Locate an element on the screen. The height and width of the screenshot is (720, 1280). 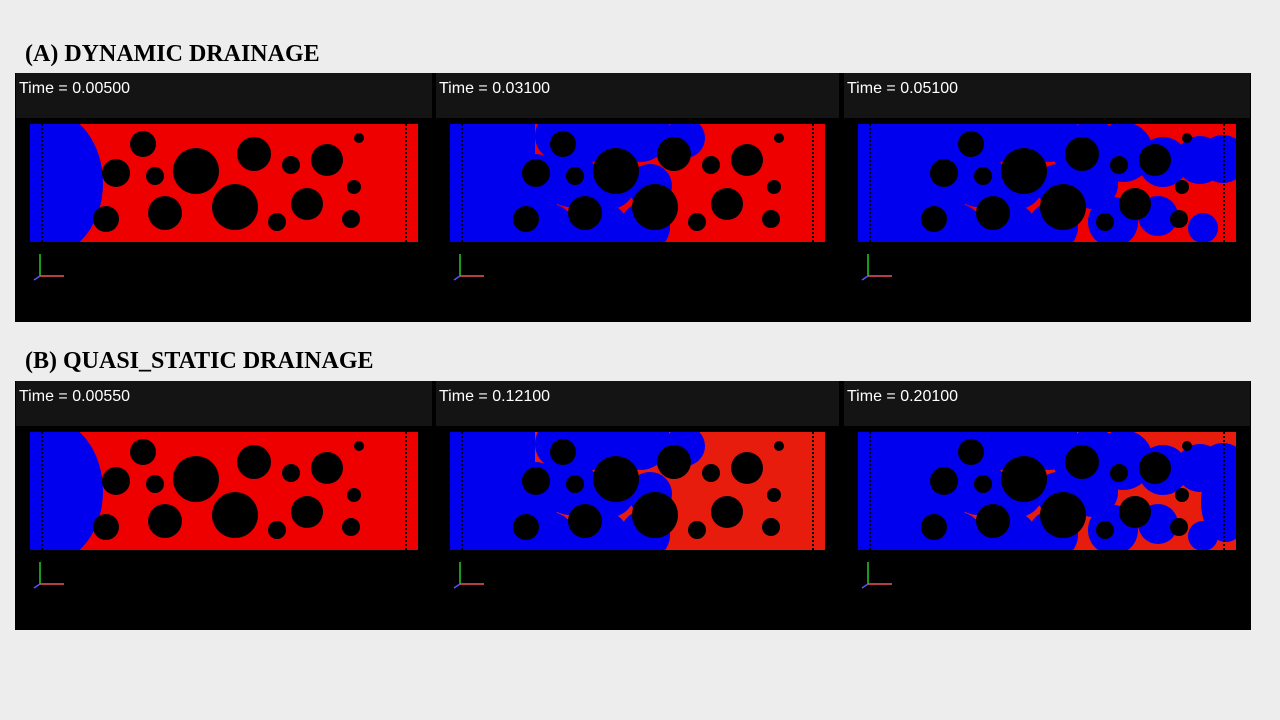
snapshot: Time = 0.00500 is located at coordinates (224, 177).